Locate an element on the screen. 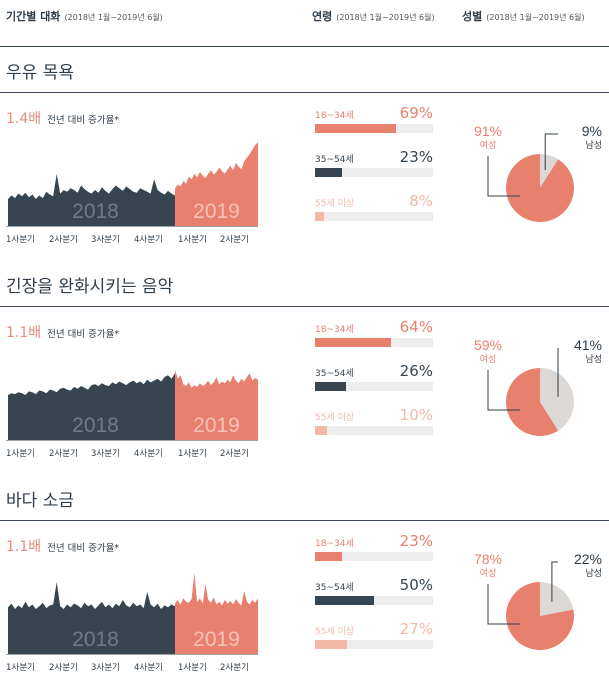  age-header-range: (2018년 1월~2019년 6월) is located at coordinates (385, 17).